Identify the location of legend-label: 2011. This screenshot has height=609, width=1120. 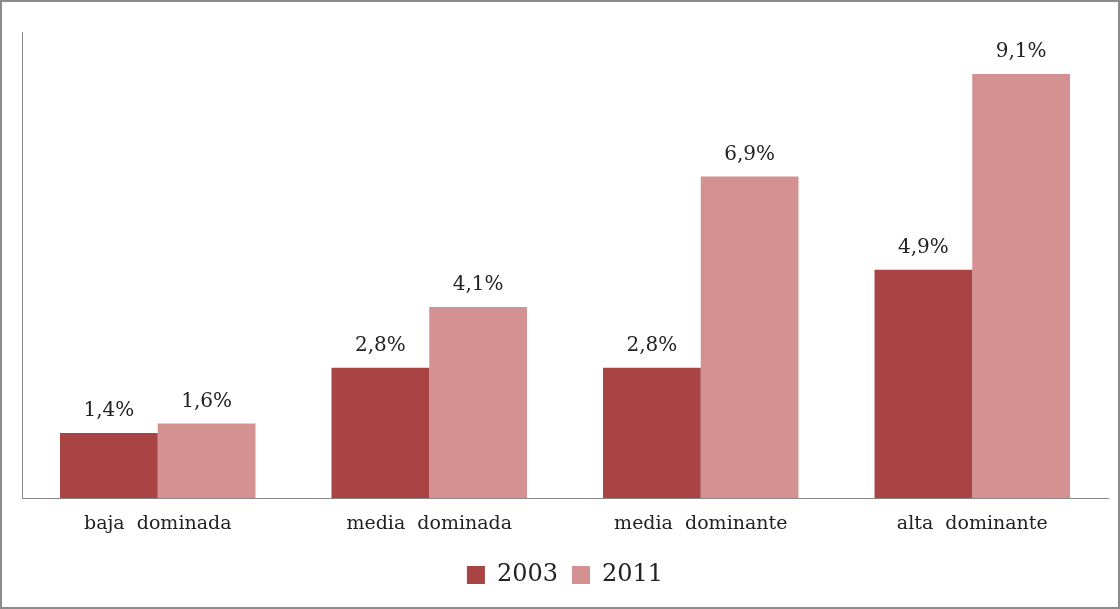
(633, 573).